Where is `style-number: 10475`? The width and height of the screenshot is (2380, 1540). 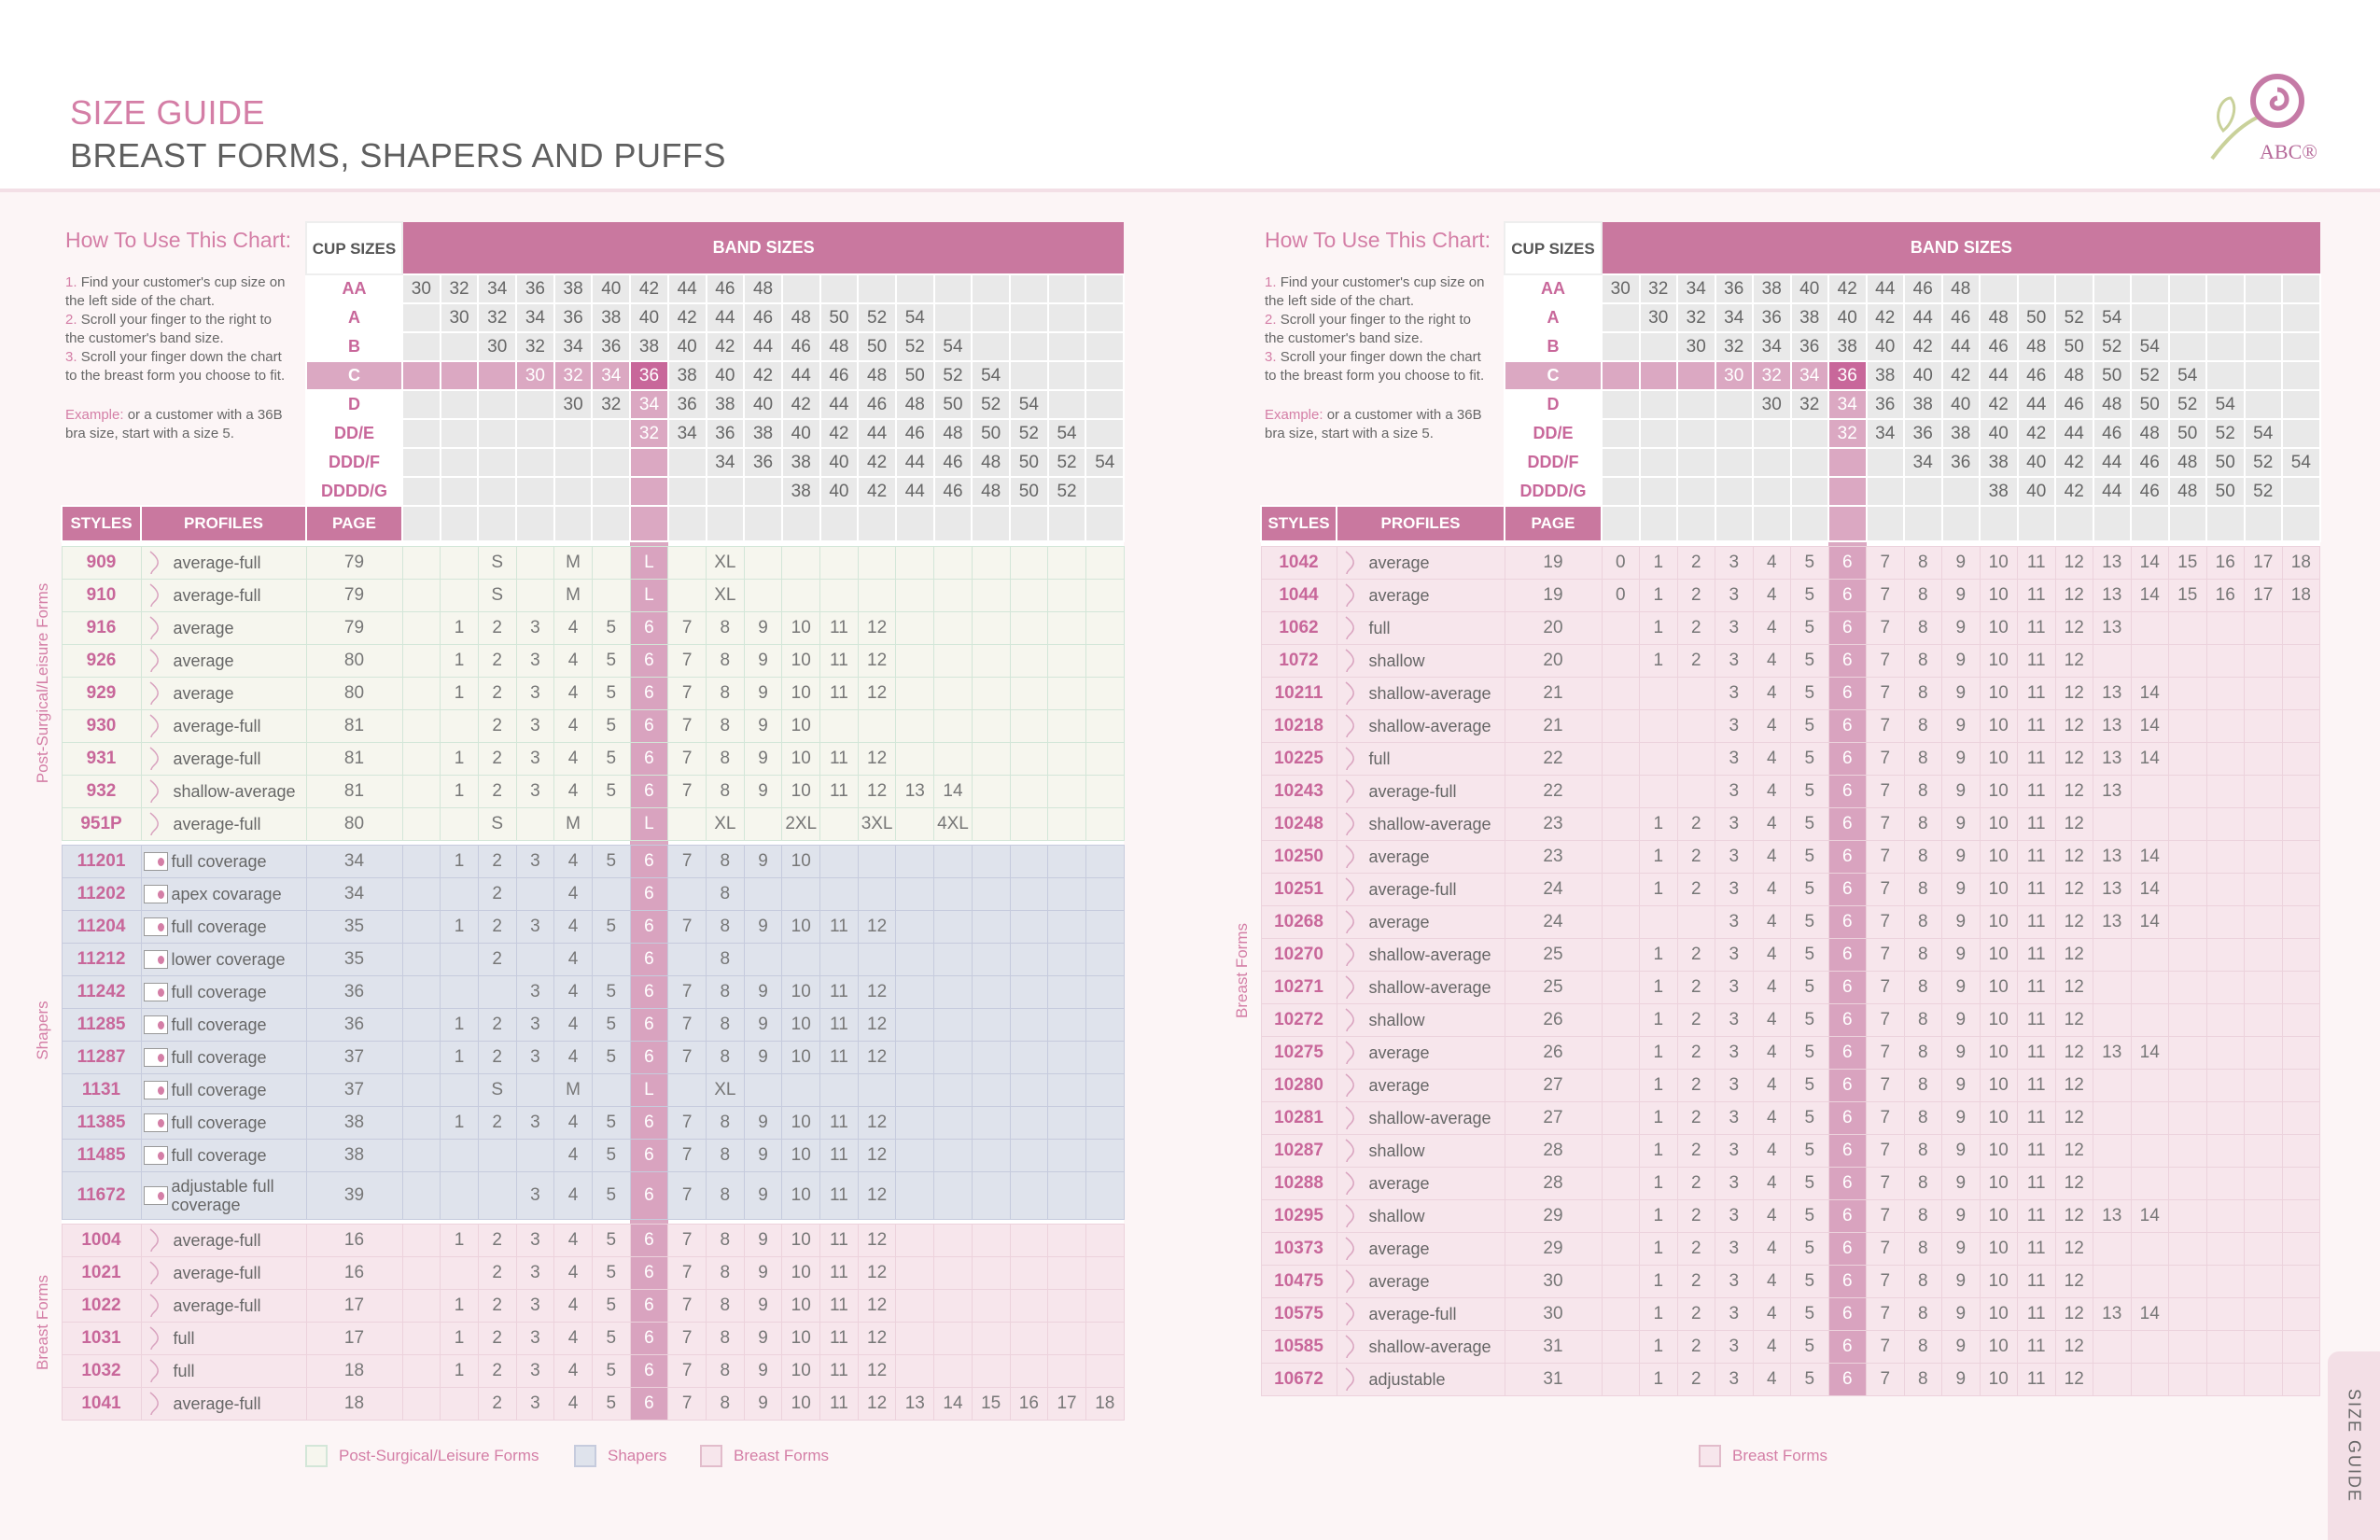
style-number: 10475 is located at coordinates (1298, 1281).